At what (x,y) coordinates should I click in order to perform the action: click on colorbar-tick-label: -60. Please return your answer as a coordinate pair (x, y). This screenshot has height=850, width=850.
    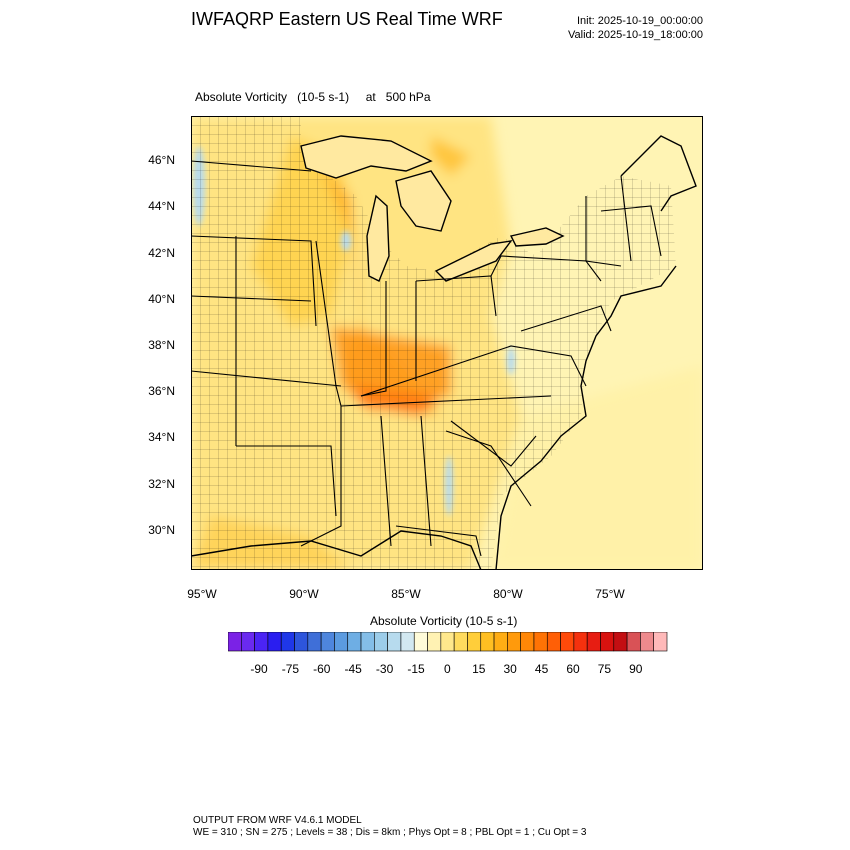
    Looking at the image, I should click on (322, 669).